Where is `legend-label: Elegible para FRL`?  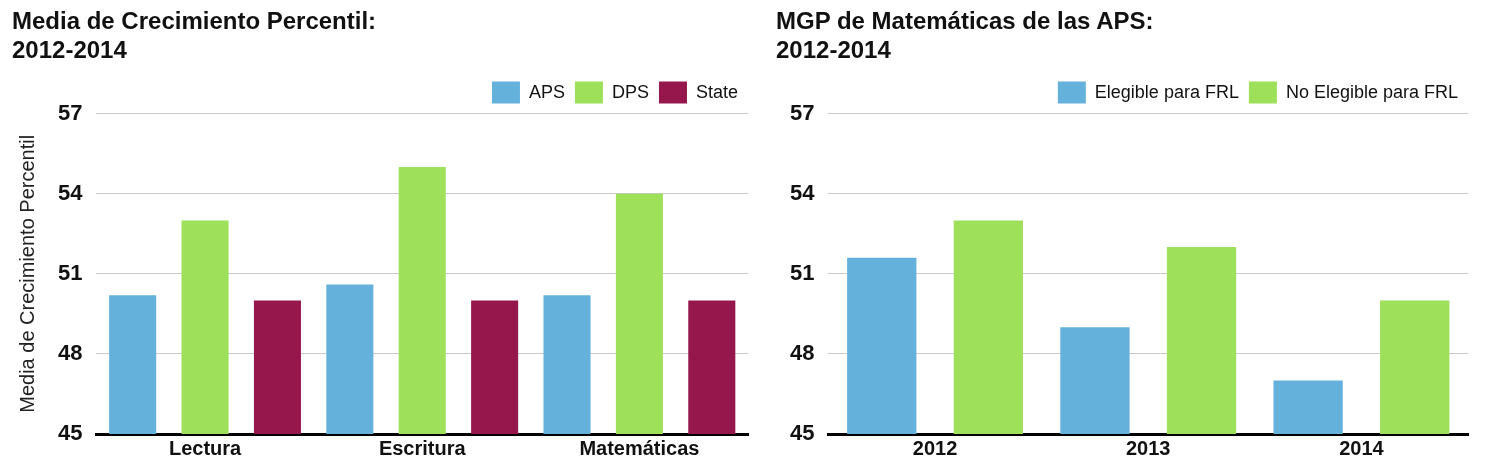
legend-label: Elegible para FRL is located at coordinates (1166, 91).